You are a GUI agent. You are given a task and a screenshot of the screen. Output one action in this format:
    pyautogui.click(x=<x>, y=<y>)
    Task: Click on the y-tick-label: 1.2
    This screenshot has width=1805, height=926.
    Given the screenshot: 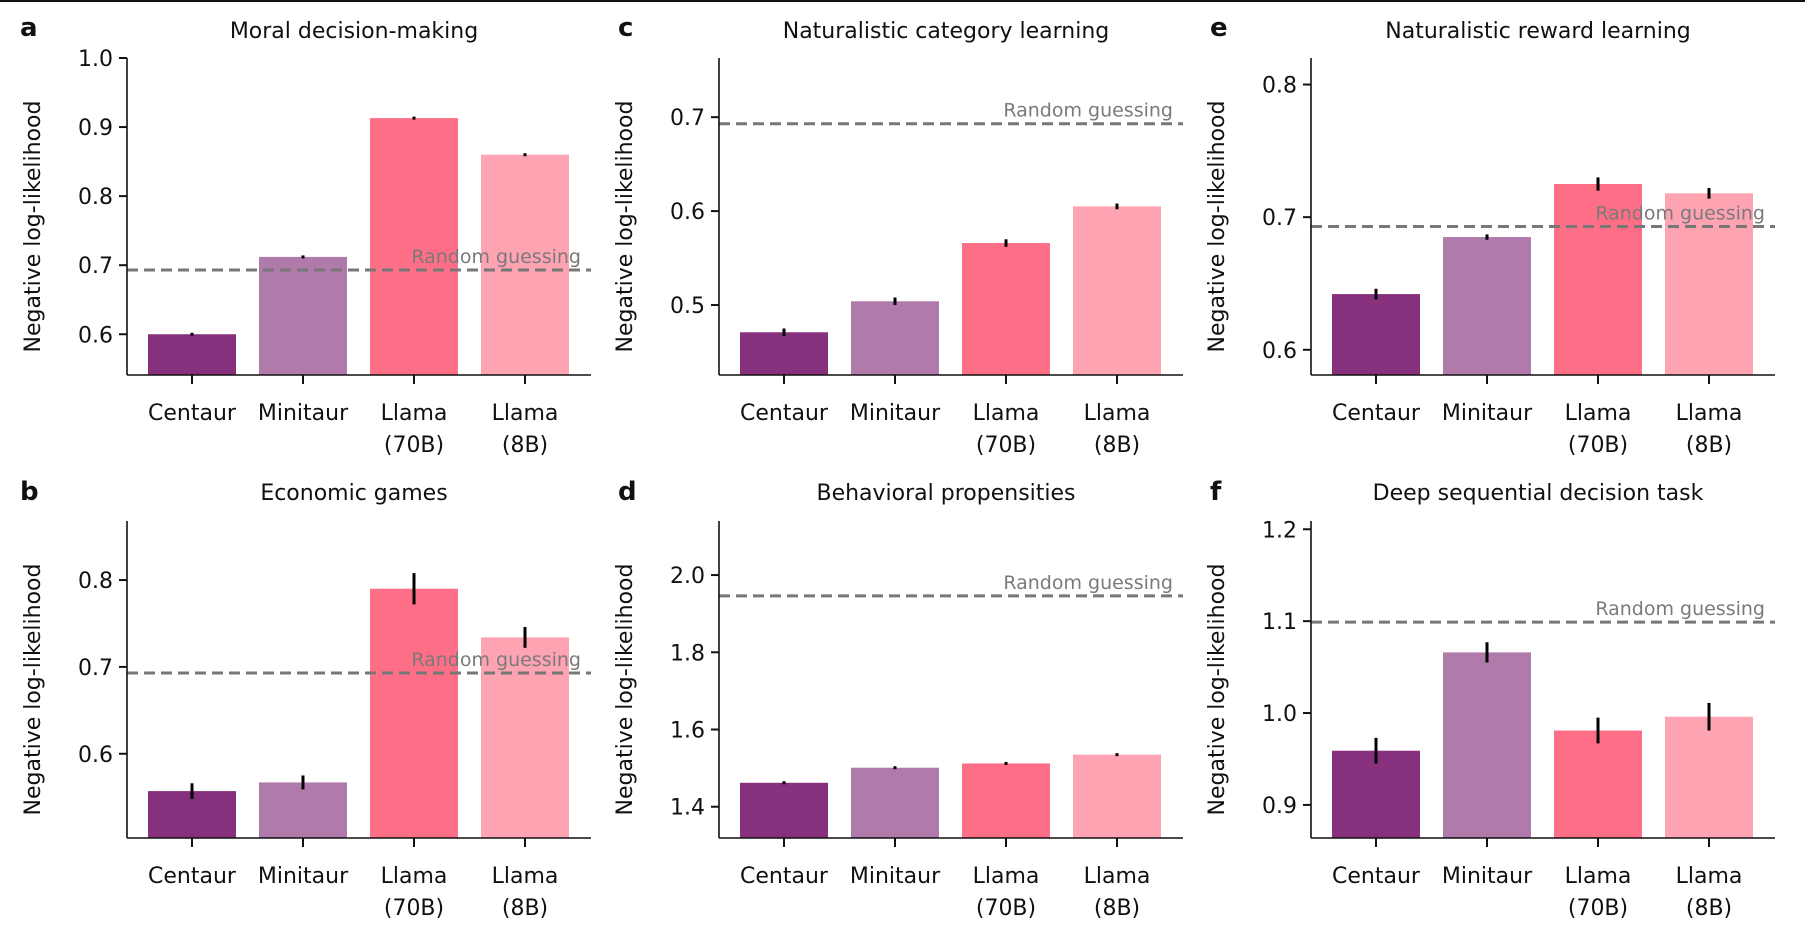 What is the action you would take?
    pyautogui.click(x=1279, y=530)
    